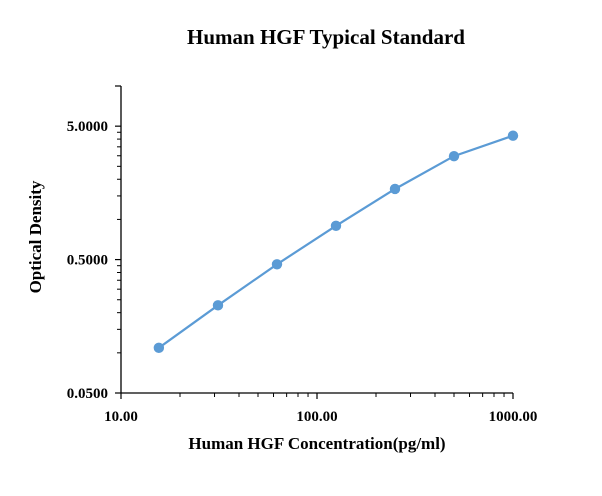 The width and height of the screenshot is (602, 496). Describe the element at coordinates (326, 37) in the screenshot. I see `chart-title: Human HGF Typical Standard` at that location.